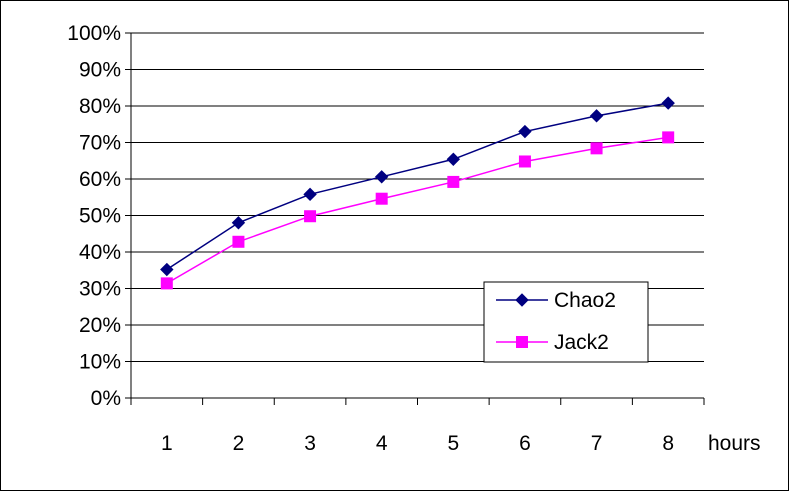 This screenshot has height=492, width=790. What do you see at coordinates (417, 443) in the screenshot?
I see `x-tick-labels: 1 2 3 4 5 6 7 8` at bounding box center [417, 443].